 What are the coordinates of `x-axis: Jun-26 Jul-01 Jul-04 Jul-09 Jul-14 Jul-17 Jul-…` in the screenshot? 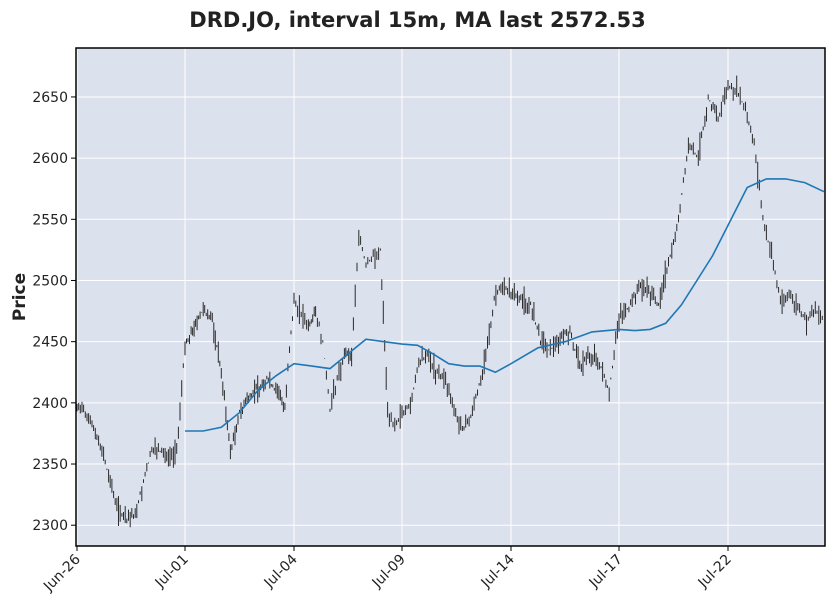 It's located at (387, 570).